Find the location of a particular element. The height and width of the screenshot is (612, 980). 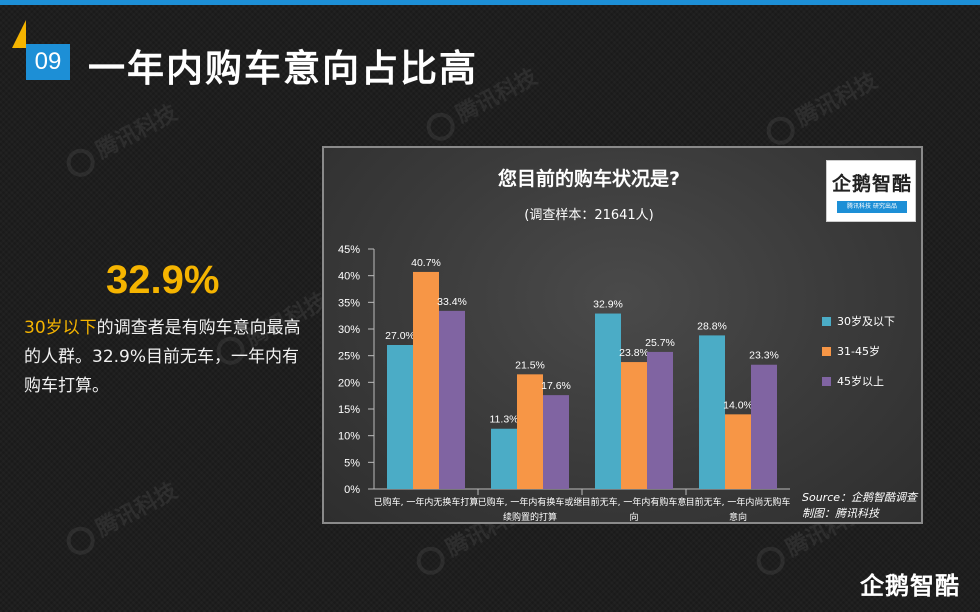

x-category-label: 向 is located at coordinates (633, 516).